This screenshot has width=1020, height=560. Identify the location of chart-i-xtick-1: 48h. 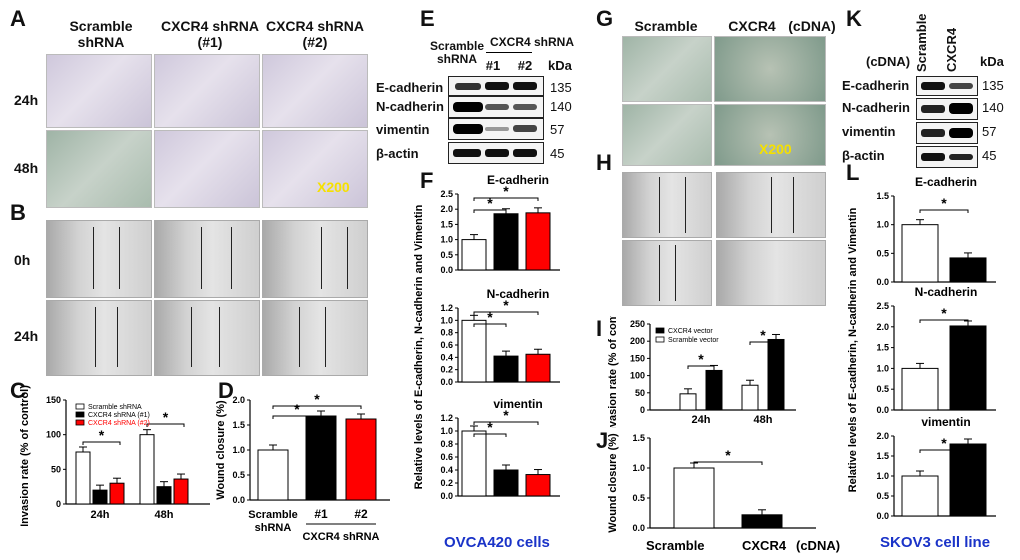
(763, 420).